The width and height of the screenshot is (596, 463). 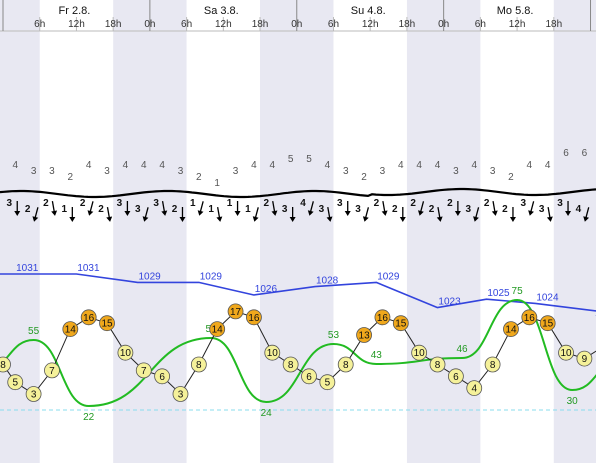 I want to click on wave-height-label: 5, so click(x=291, y=159).